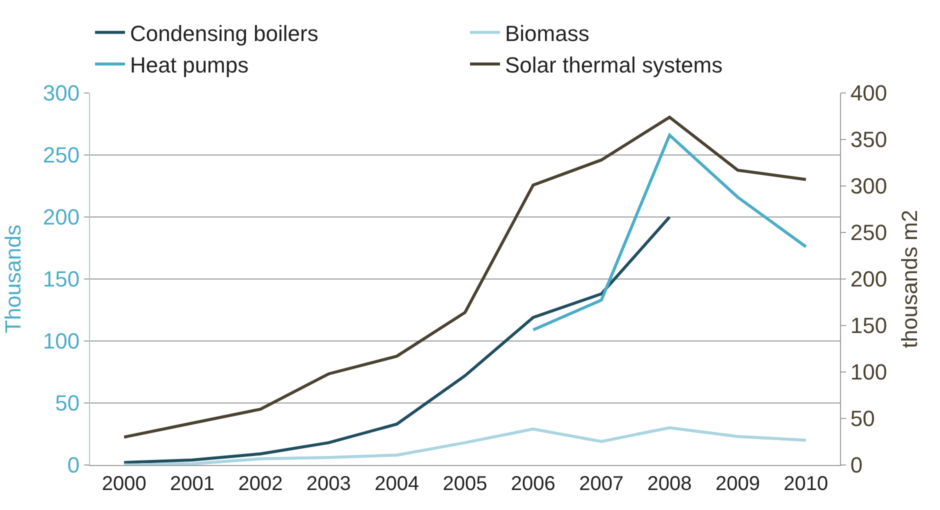 Image resolution: width=940 pixels, height=510 pixels. I want to click on y2-tick-label: 200, so click(869, 279).